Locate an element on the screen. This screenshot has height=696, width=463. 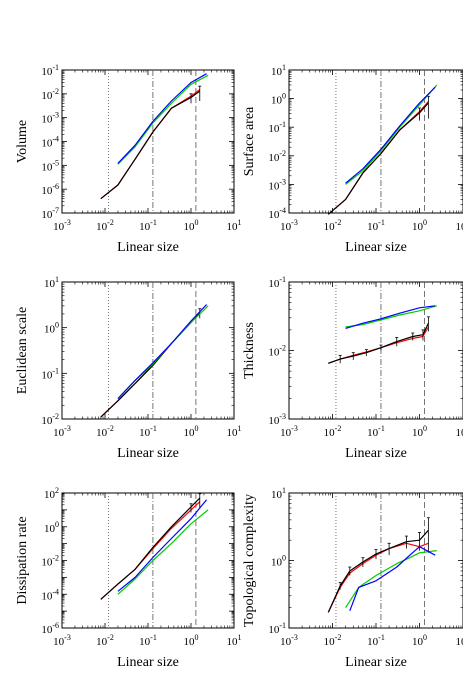
y-axis-label: Volume is located at coordinates (22, 141).